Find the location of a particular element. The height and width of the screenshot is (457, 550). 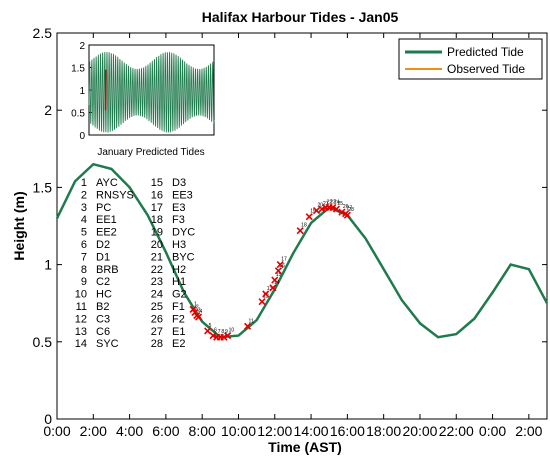

station-code: H1 is located at coordinates (179, 282).